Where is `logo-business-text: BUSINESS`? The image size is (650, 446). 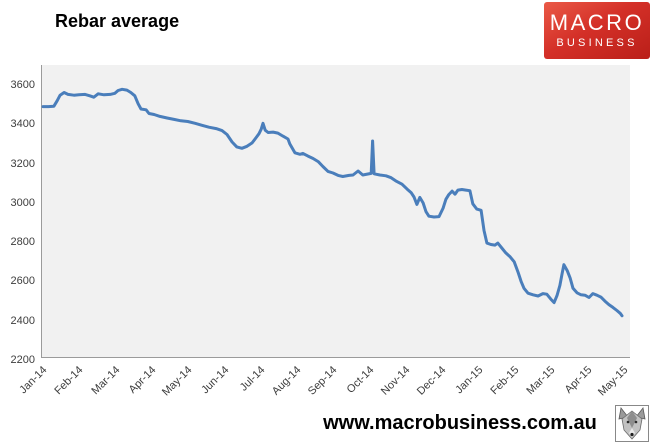
logo-business-text: BUSINESS is located at coordinates (597, 43).